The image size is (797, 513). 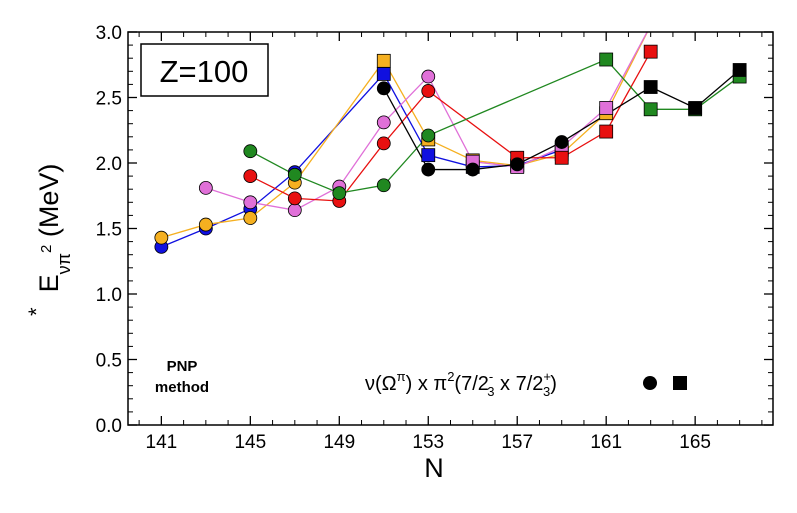 I want to click on legend-circle-marker, so click(x=650, y=383).